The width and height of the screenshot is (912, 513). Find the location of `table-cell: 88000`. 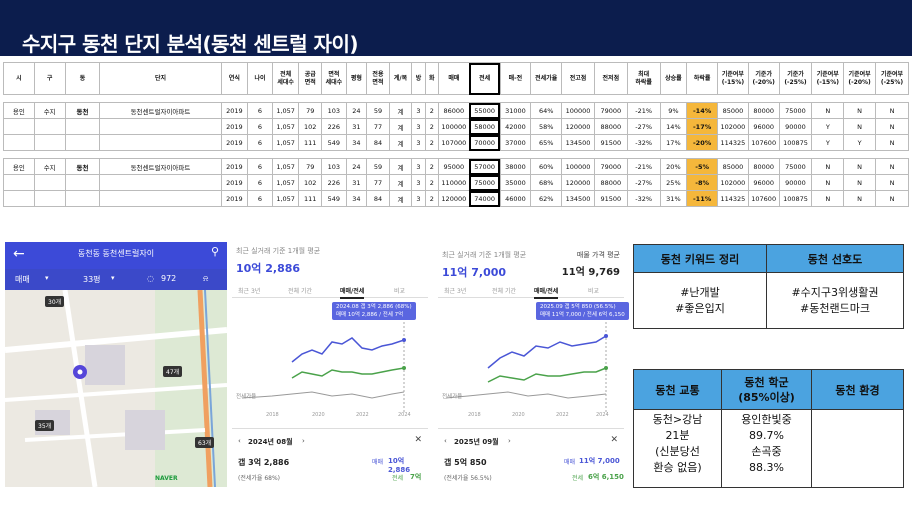

table-cell: 88000 is located at coordinates (610, 182).